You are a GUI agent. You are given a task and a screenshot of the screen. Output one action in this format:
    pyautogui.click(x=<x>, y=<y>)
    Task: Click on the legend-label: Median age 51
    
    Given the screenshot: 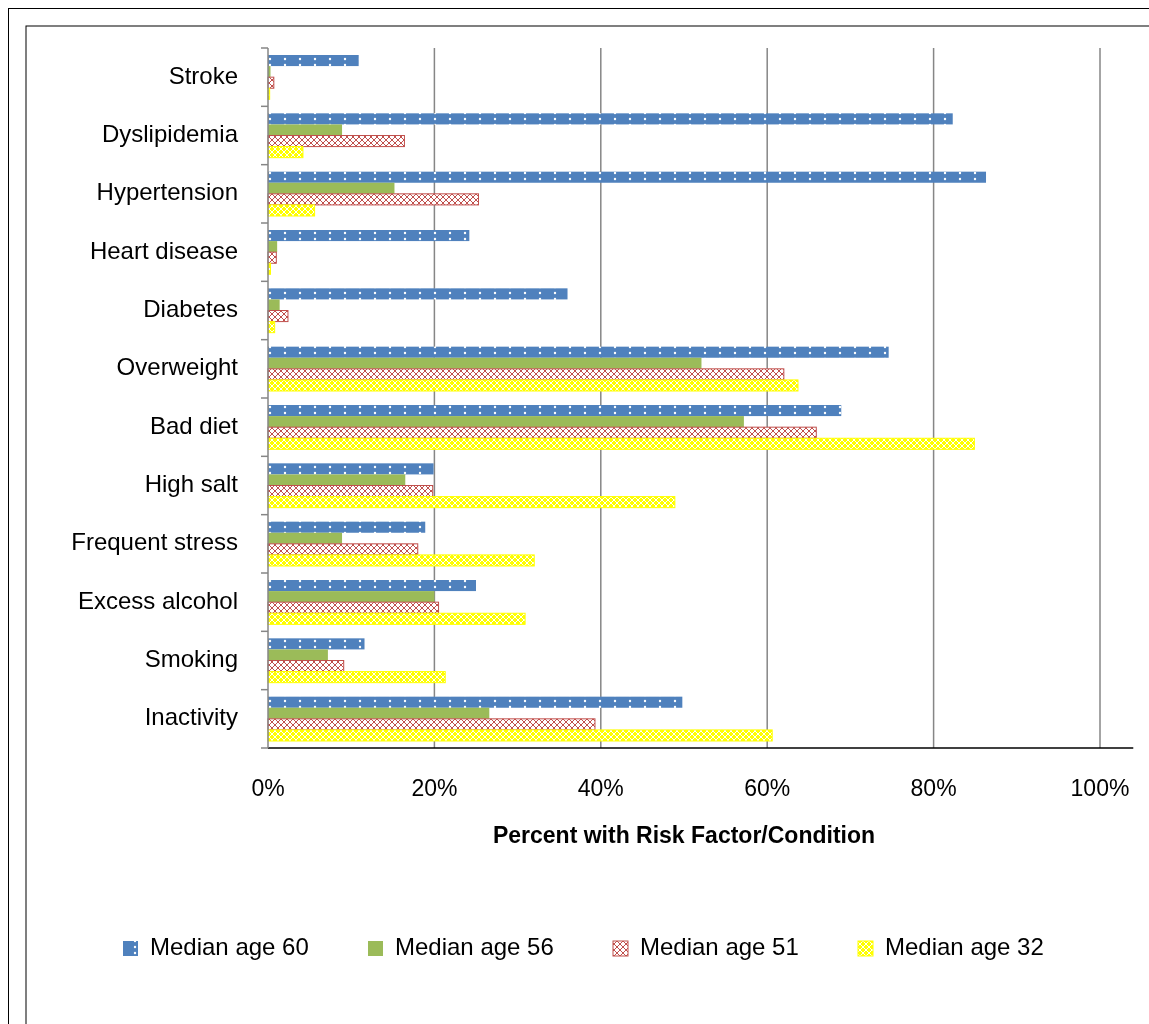 What is the action you would take?
    pyautogui.click(x=719, y=947)
    